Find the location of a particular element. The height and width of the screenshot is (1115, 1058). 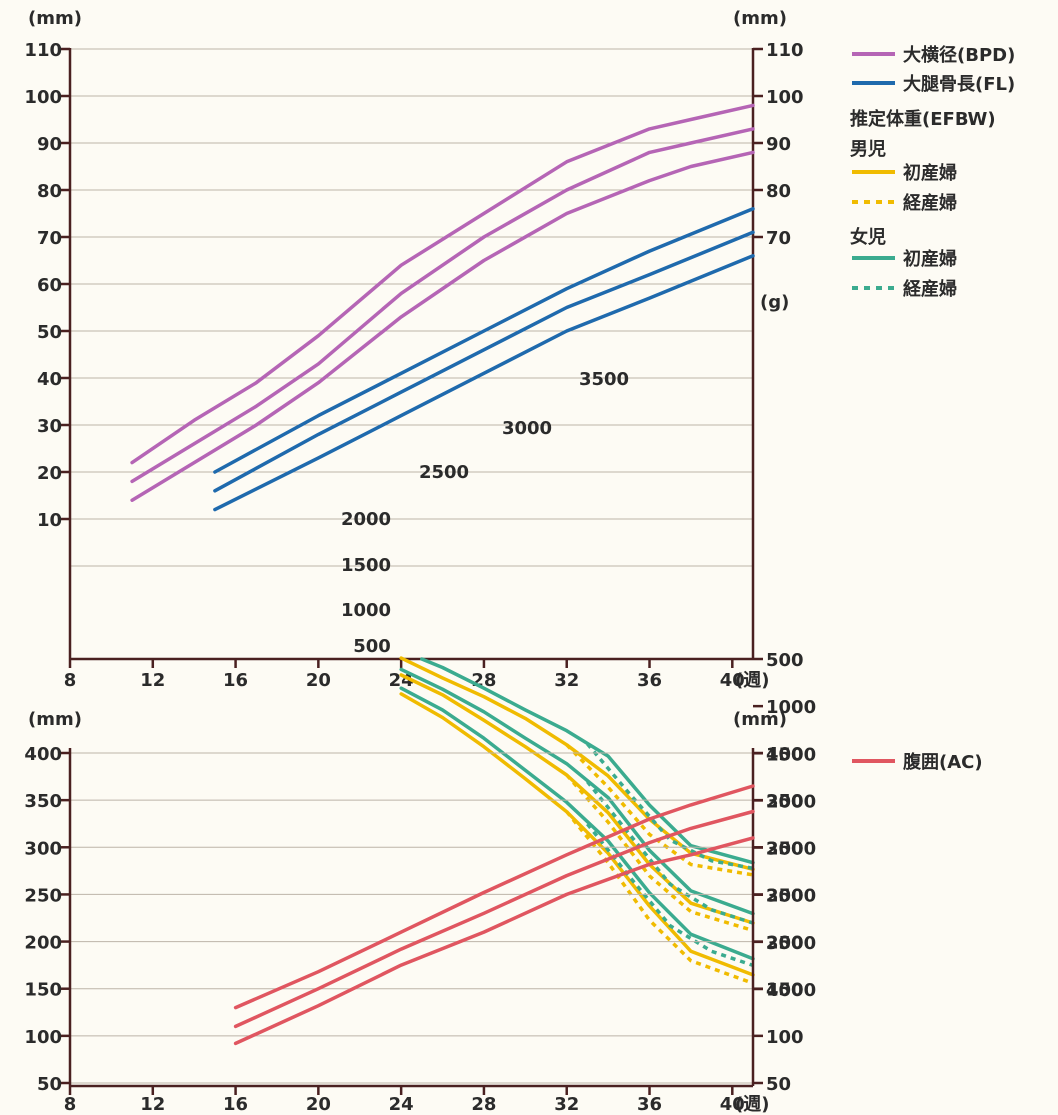

y-tick-label: 200 is located at coordinates (43, 943).